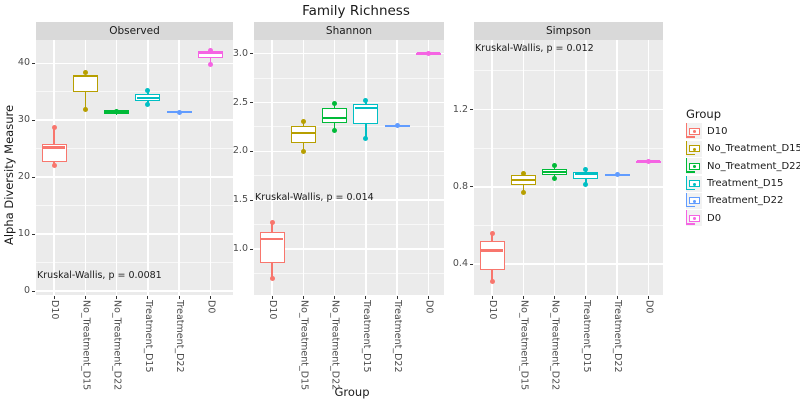  Describe the element at coordinates (54, 310) in the screenshot. I see `x-tick-label: D10` at that location.